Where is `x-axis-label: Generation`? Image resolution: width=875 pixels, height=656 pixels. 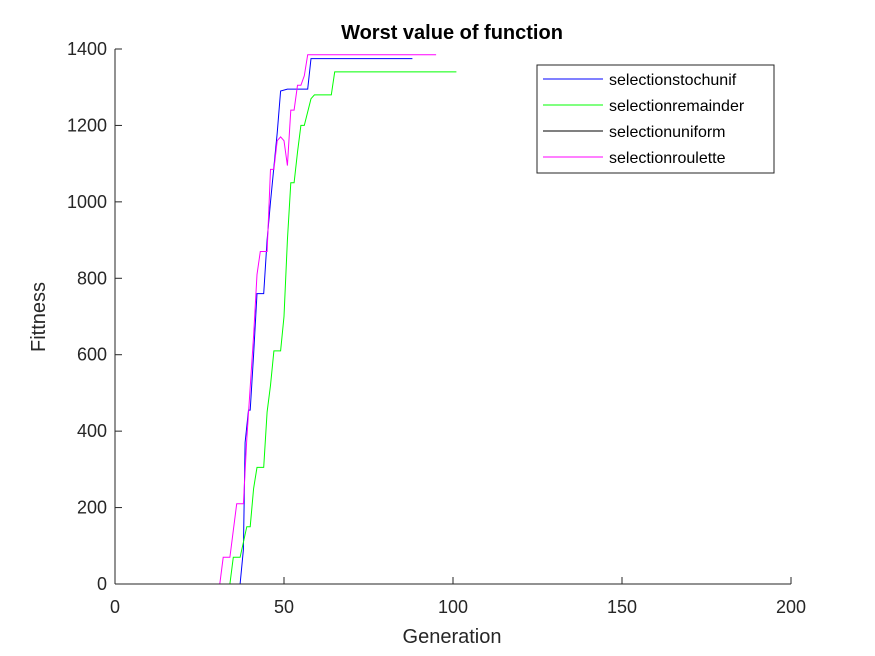
x-axis-label: Generation is located at coordinates (452, 637).